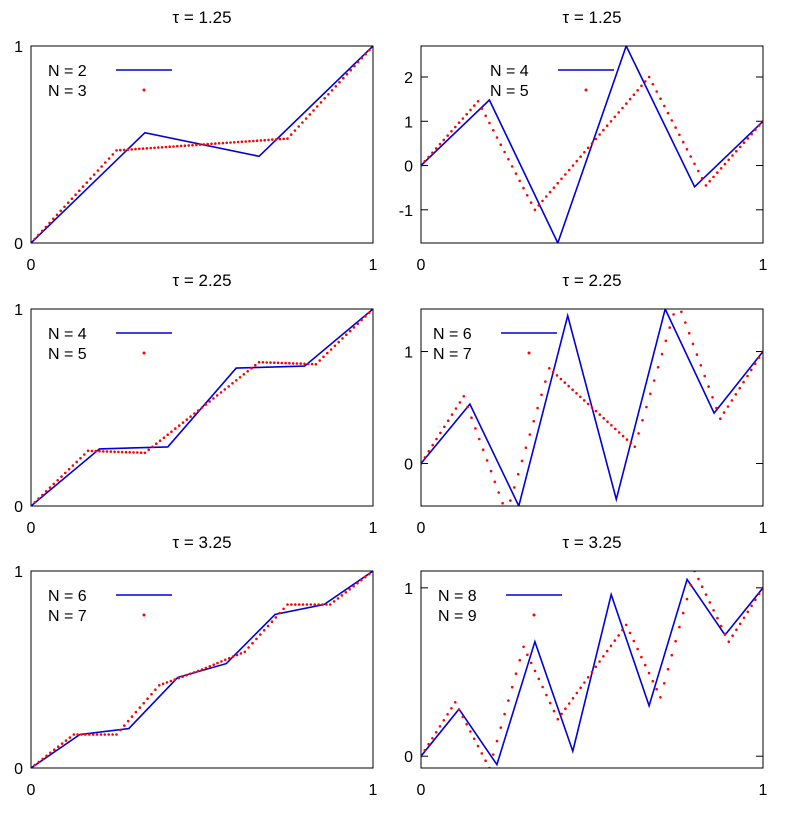 This screenshot has width=789, height=828. I want to click on x-tick-label: 1, so click(373, 528).